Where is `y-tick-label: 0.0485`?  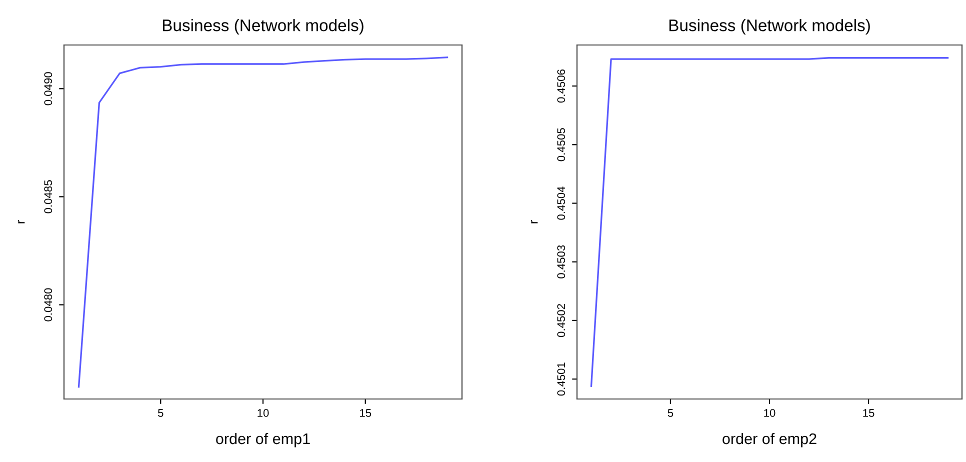
y-tick-label: 0.0485 is located at coordinates (48, 197).